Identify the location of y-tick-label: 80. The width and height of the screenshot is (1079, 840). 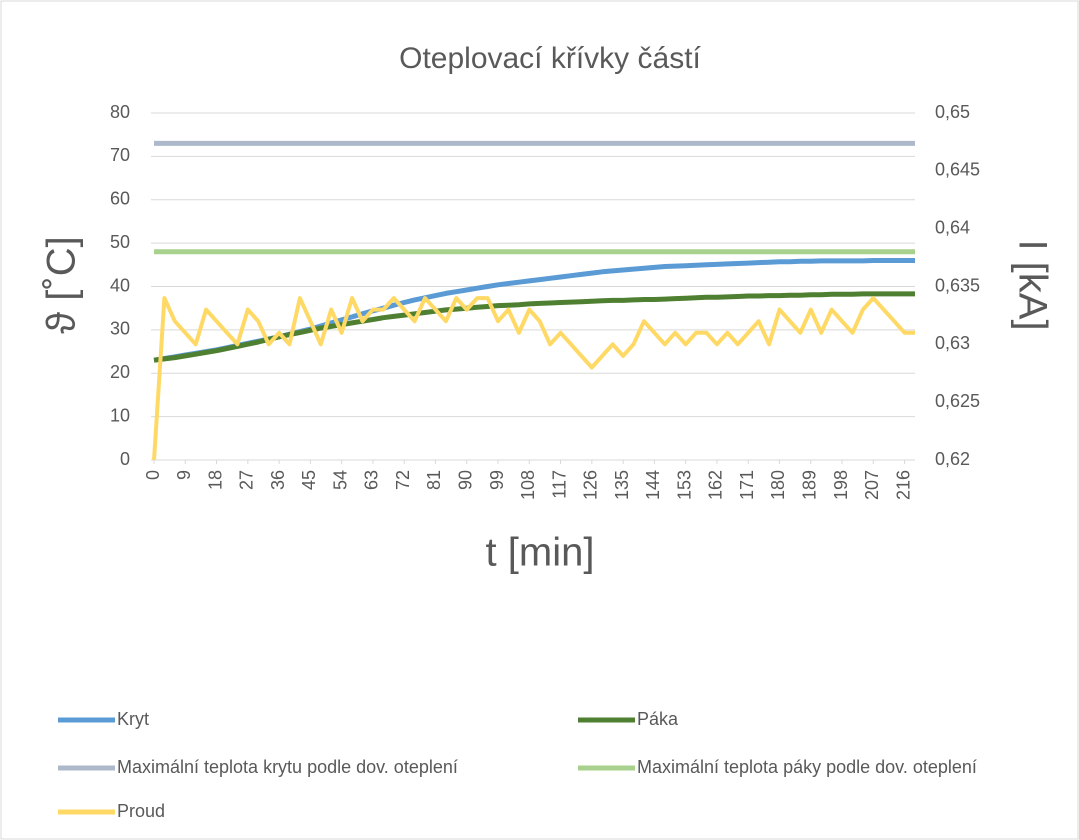
(120, 112).